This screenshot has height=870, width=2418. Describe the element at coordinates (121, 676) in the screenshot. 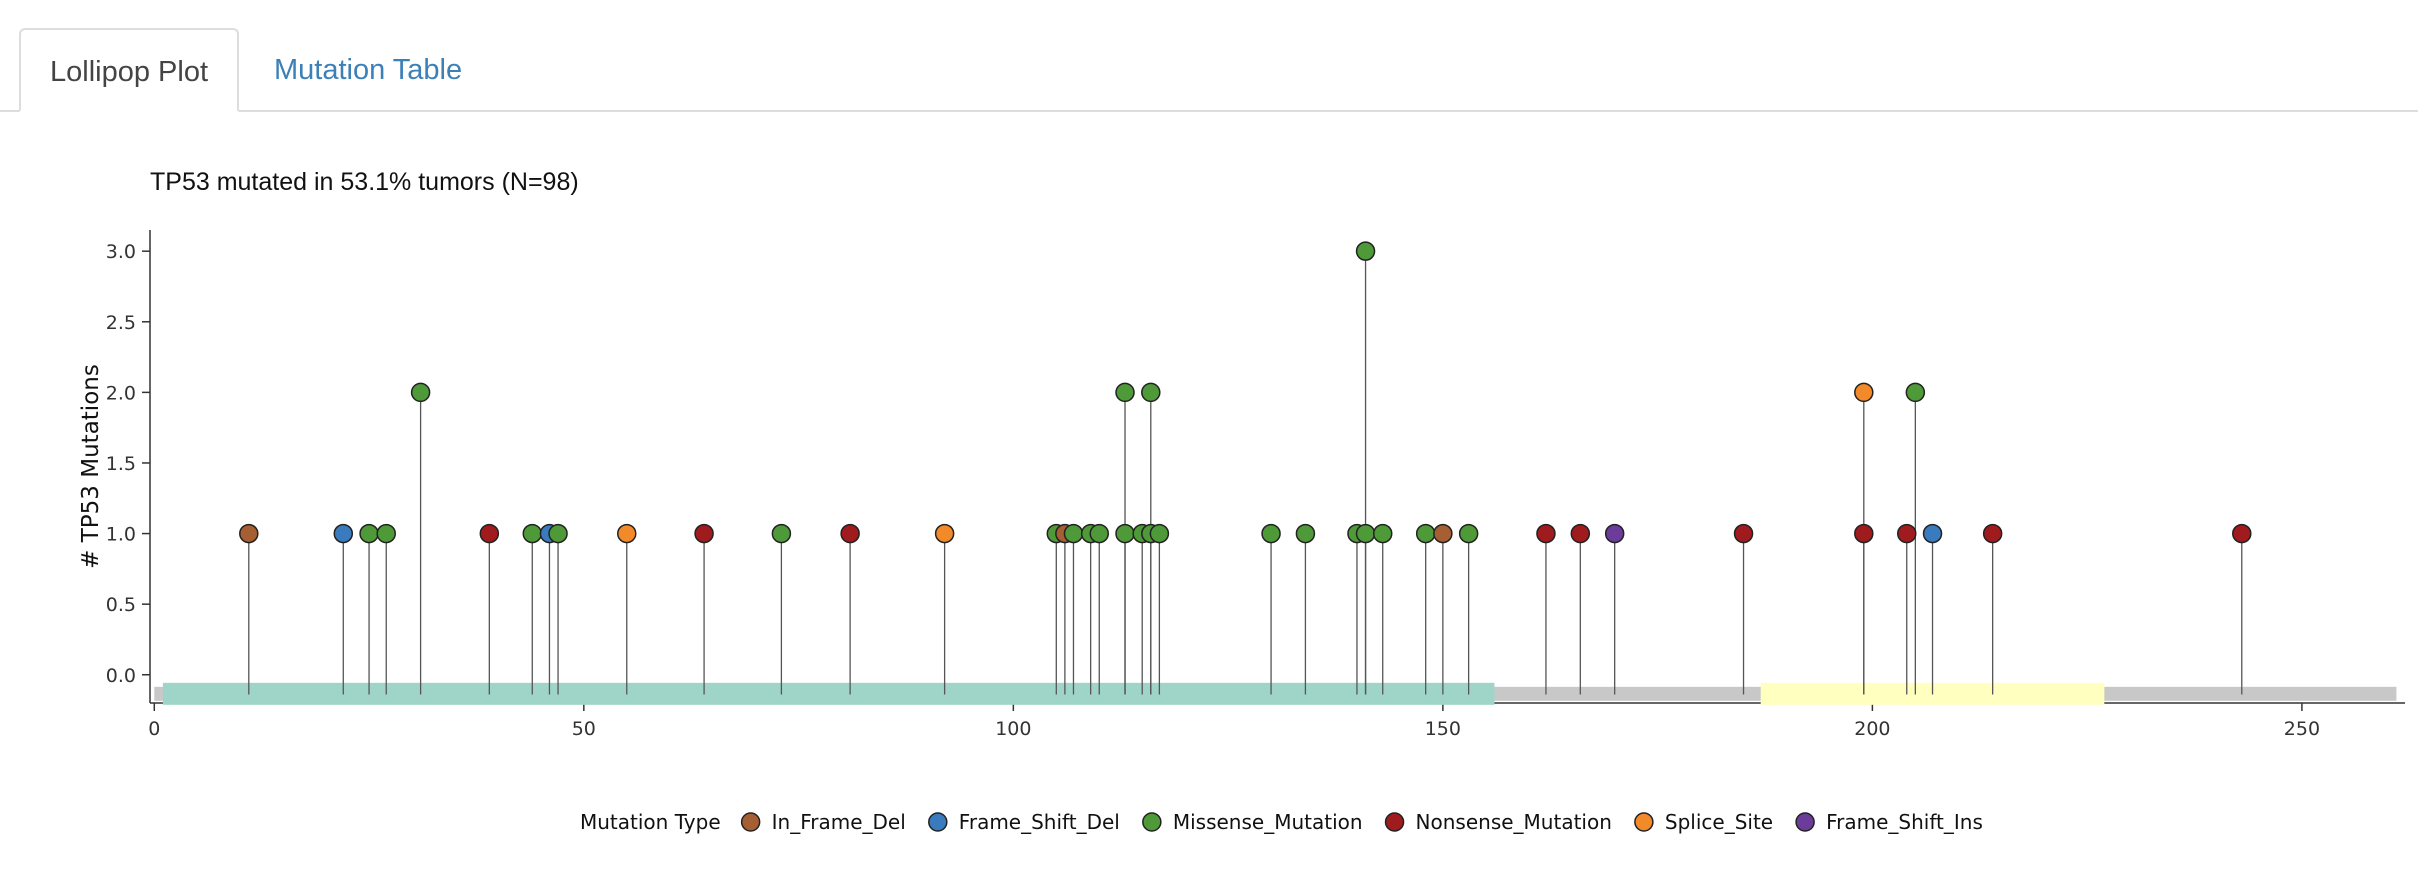

I see `y-tick-label: 0.0` at that location.